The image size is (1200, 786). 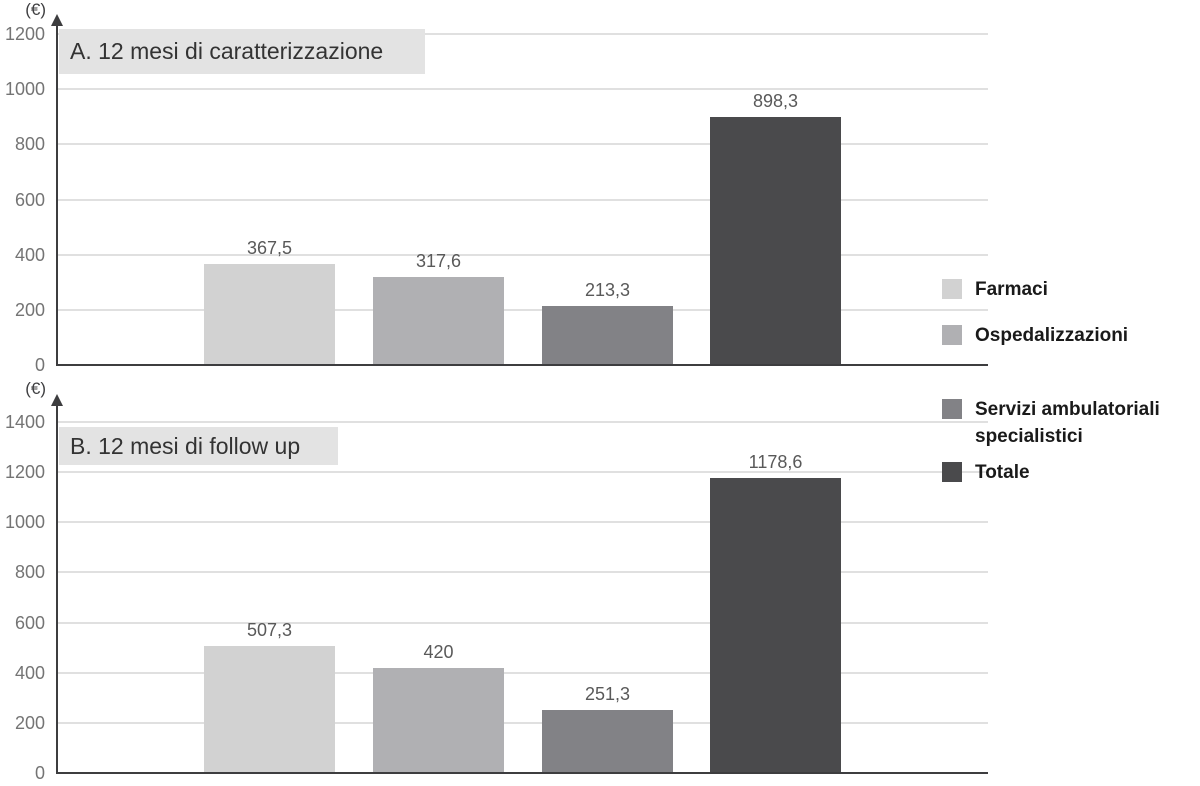 I want to click on bar-value-label: 507,3, so click(x=269, y=629).